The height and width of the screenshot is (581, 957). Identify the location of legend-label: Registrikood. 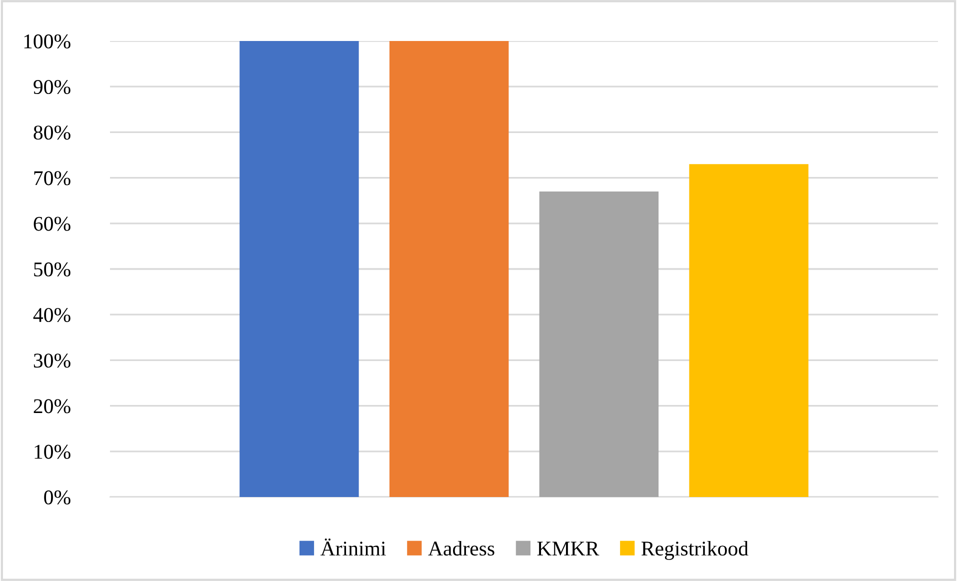
(694, 550).